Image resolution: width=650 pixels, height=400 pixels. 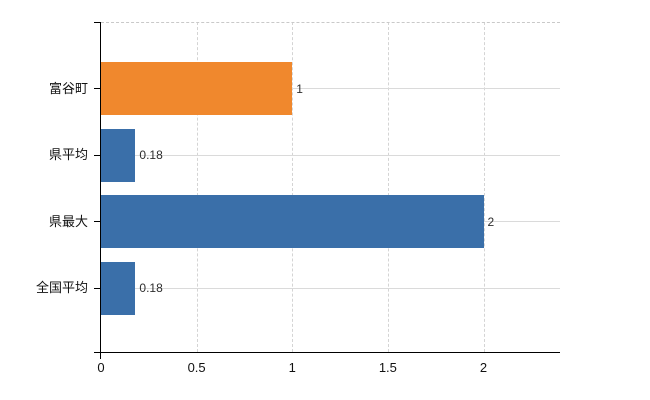 What do you see at coordinates (61, 287) in the screenshot?
I see `y-axis-label: 全国平均` at bounding box center [61, 287].